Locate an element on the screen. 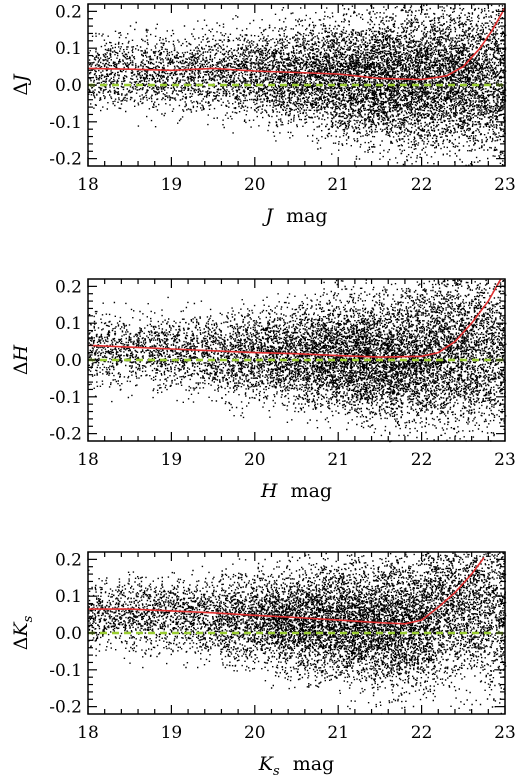 The image size is (520, 776). x-axis-var: H is located at coordinates (269, 491).